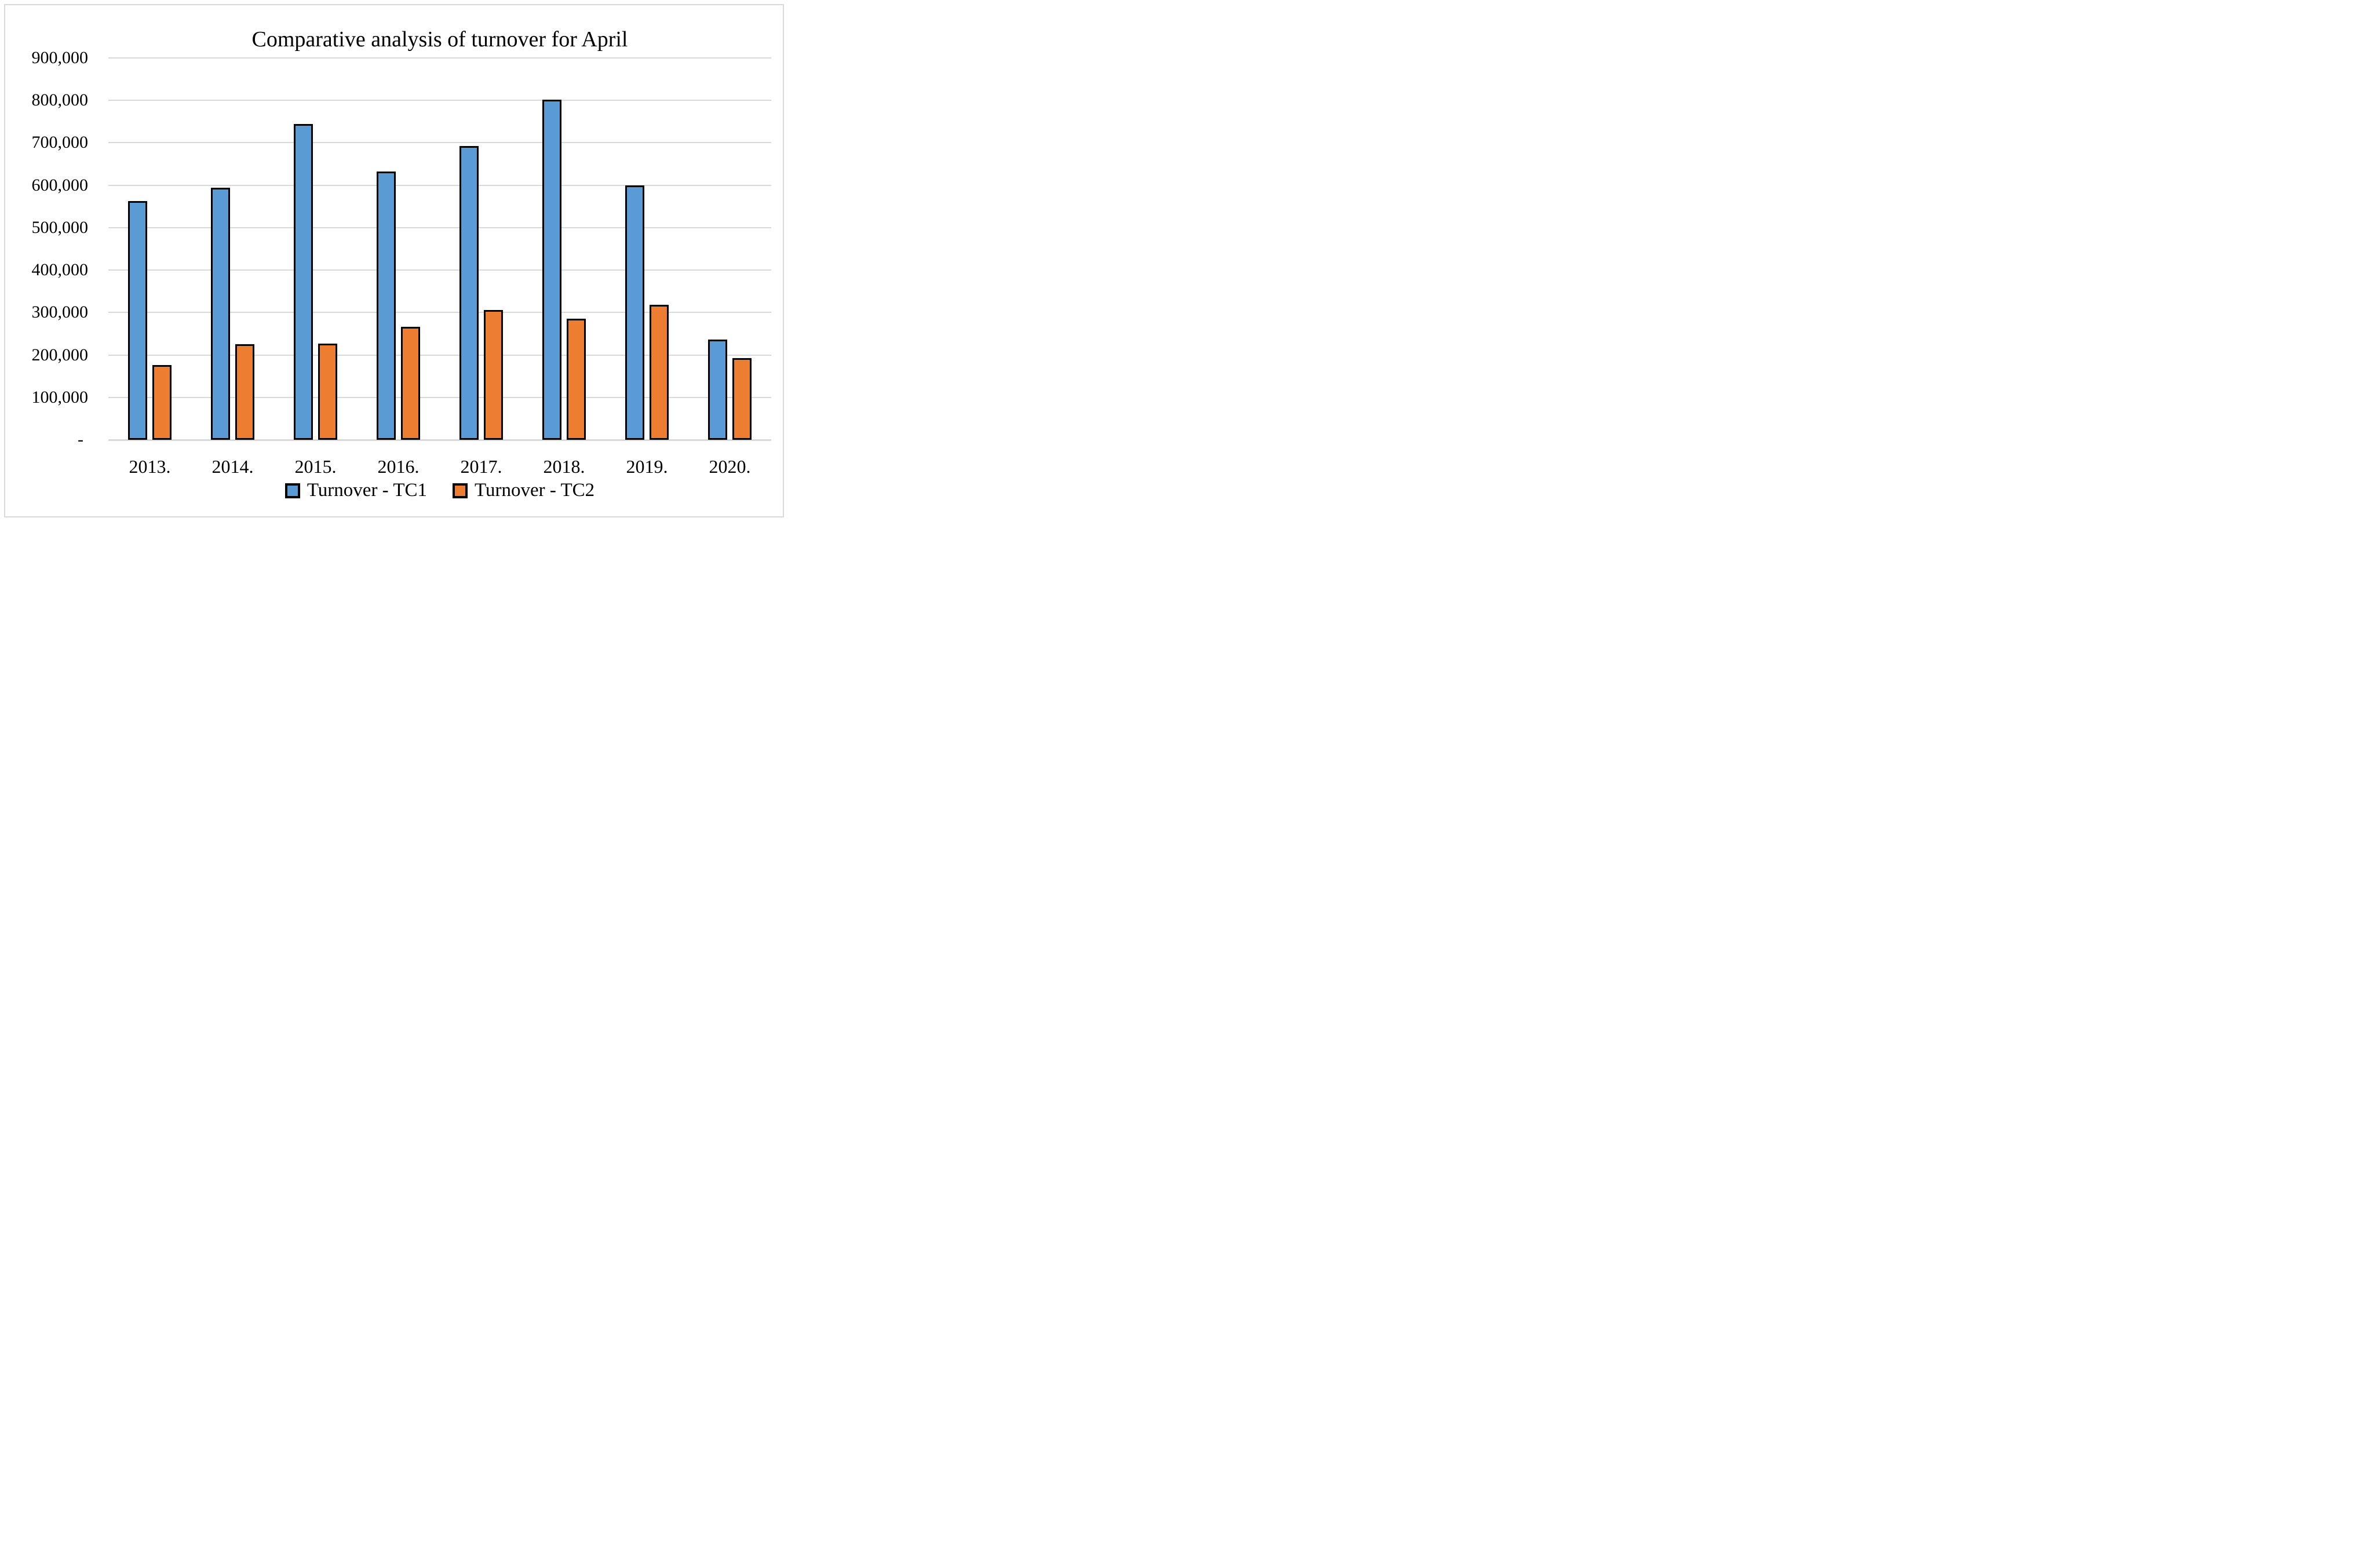 This screenshot has width=2367, height=1568. Describe the element at coordinates (60, 100) in the screenshot. I see `y-tick-label: 800,000` at that location.